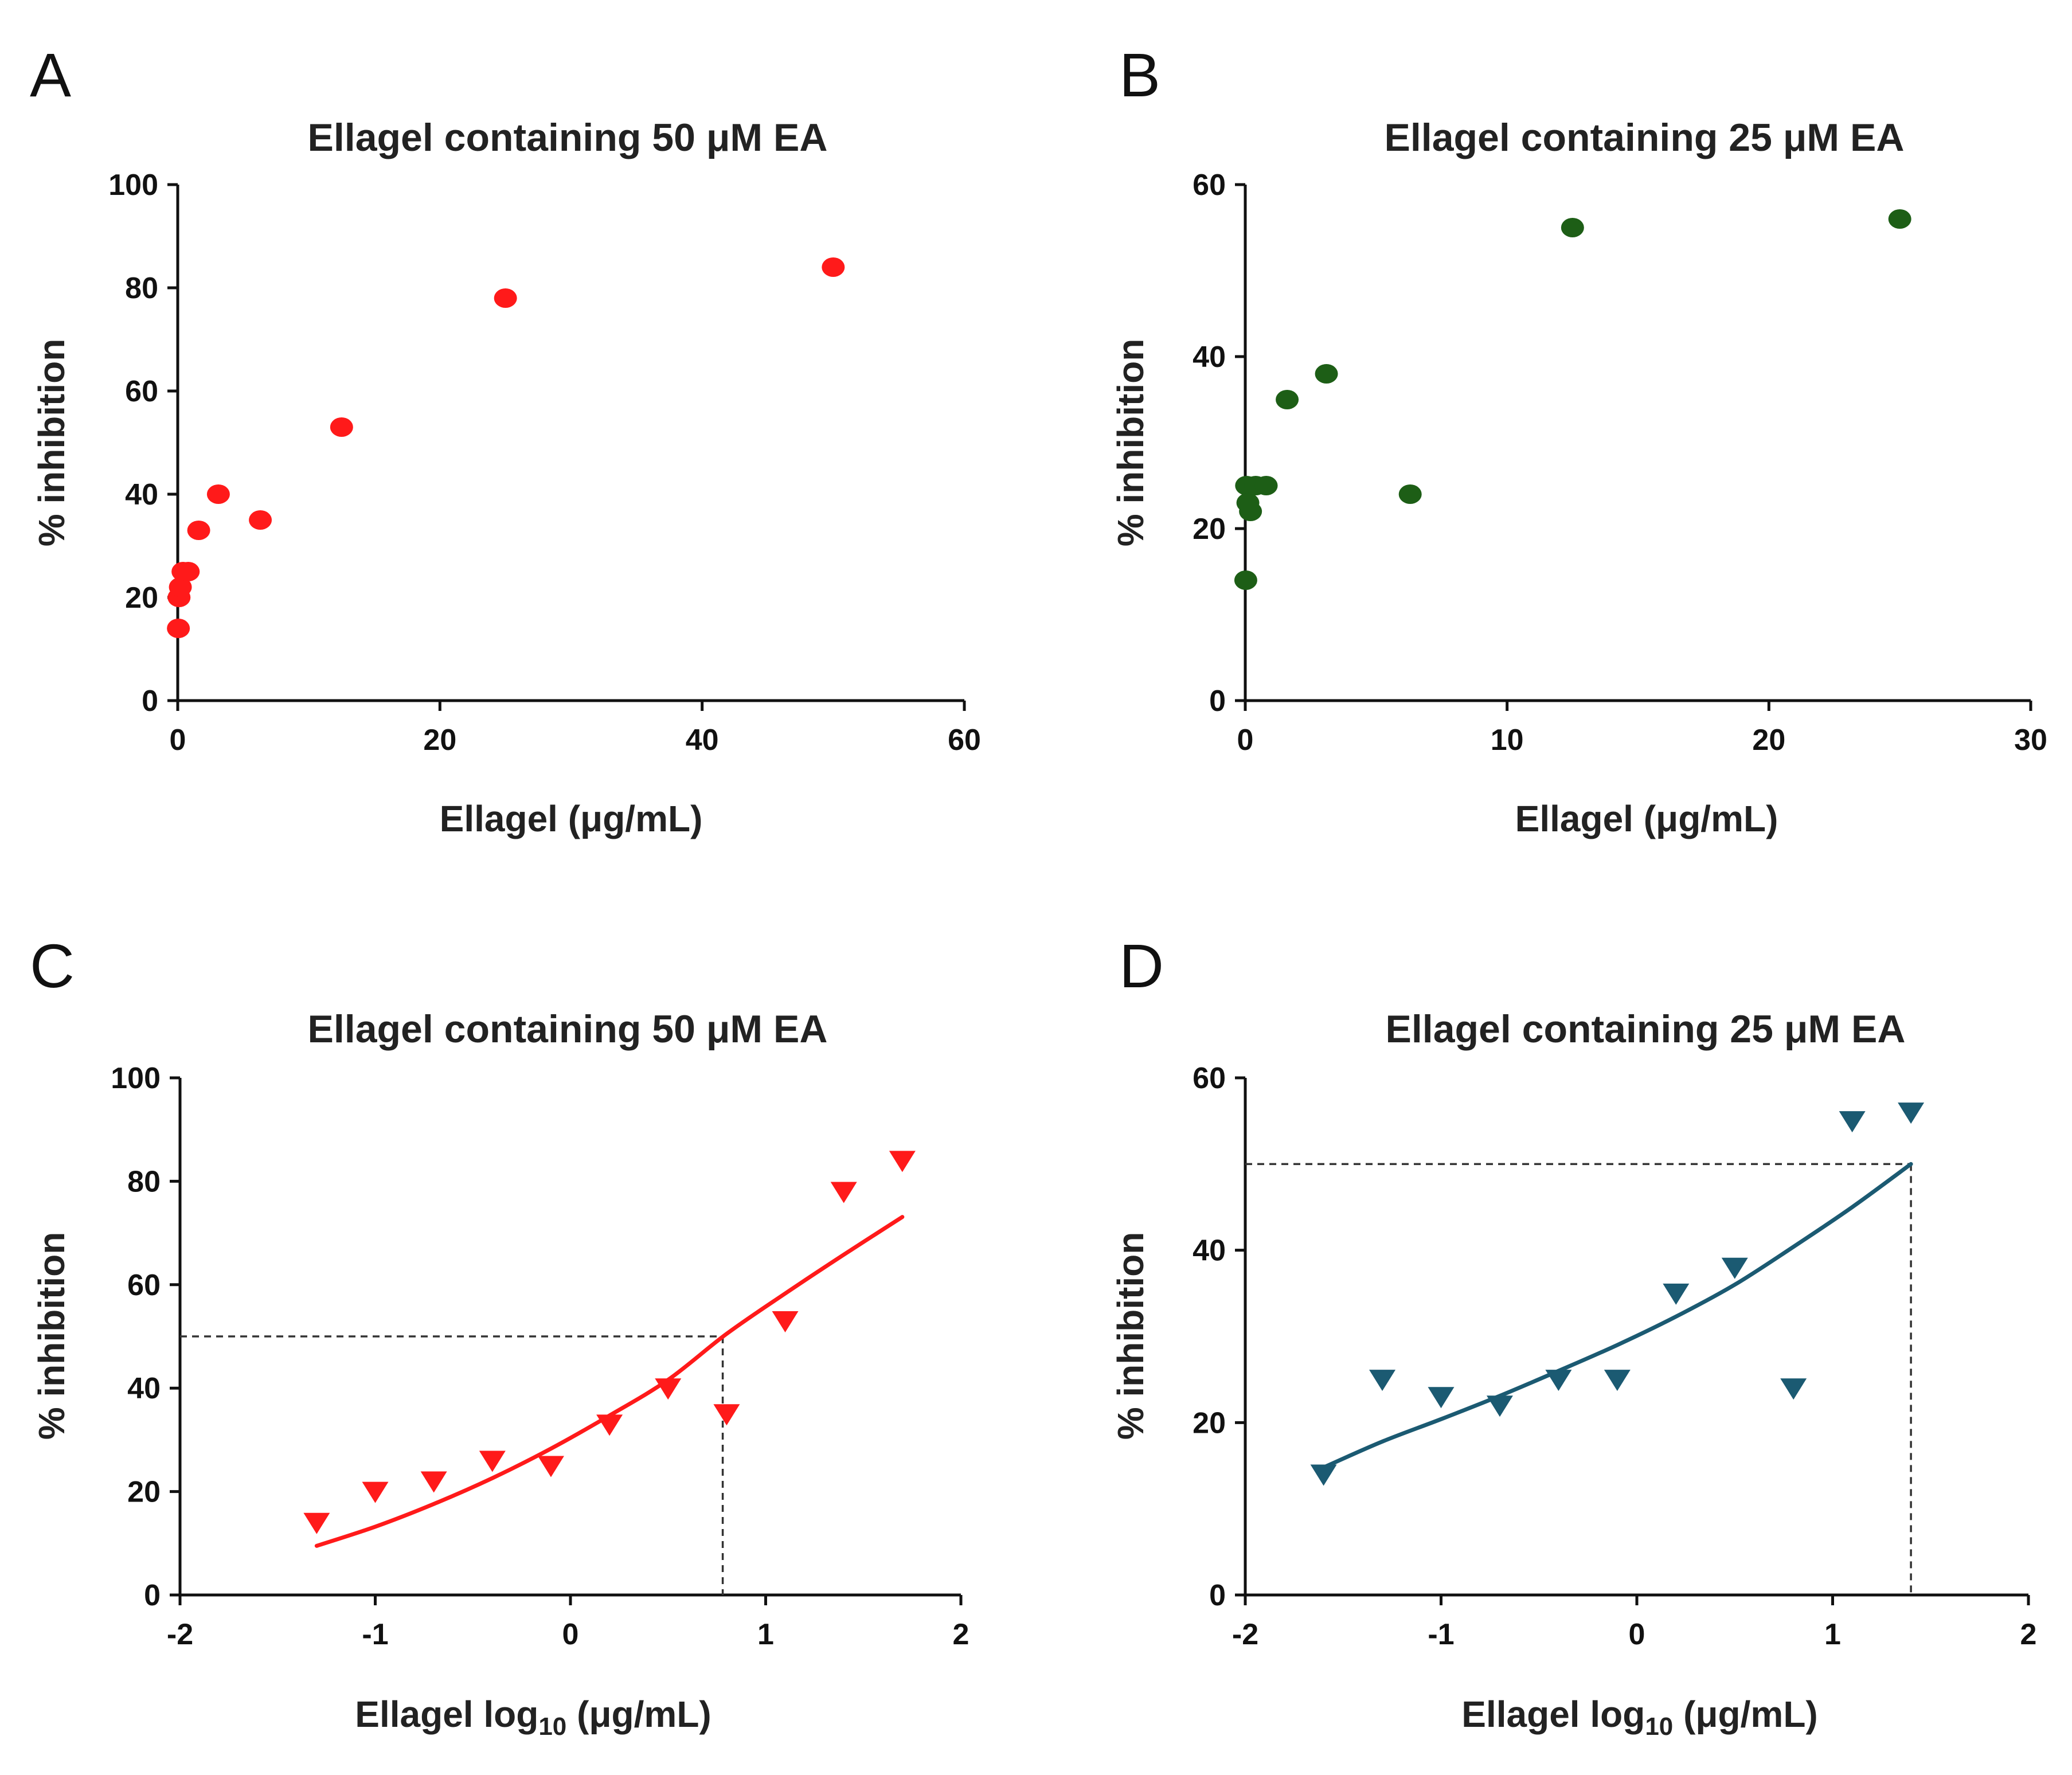 The image size is (2072, 1775). I want to click on x-axis-label-d-unit: (μg/mL), so click(1745, 1714).